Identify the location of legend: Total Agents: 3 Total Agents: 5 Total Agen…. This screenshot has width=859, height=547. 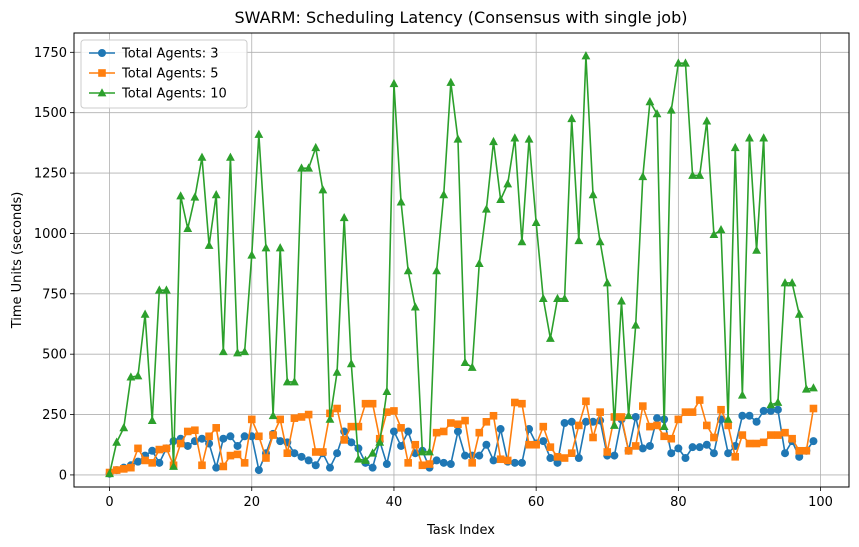
(164, 74).